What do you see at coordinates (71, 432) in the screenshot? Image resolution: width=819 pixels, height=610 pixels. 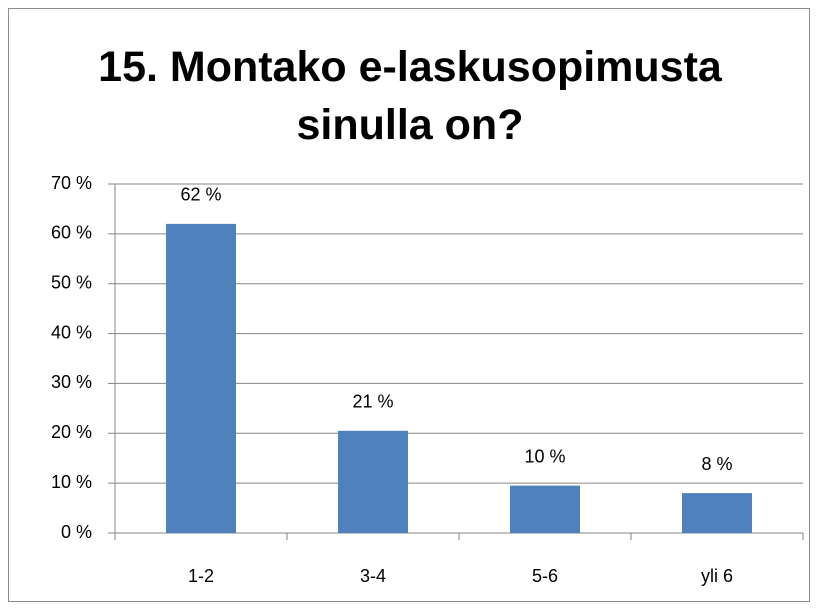 I see `y-tick-label: 20 %` at bounding box center [71, 432].